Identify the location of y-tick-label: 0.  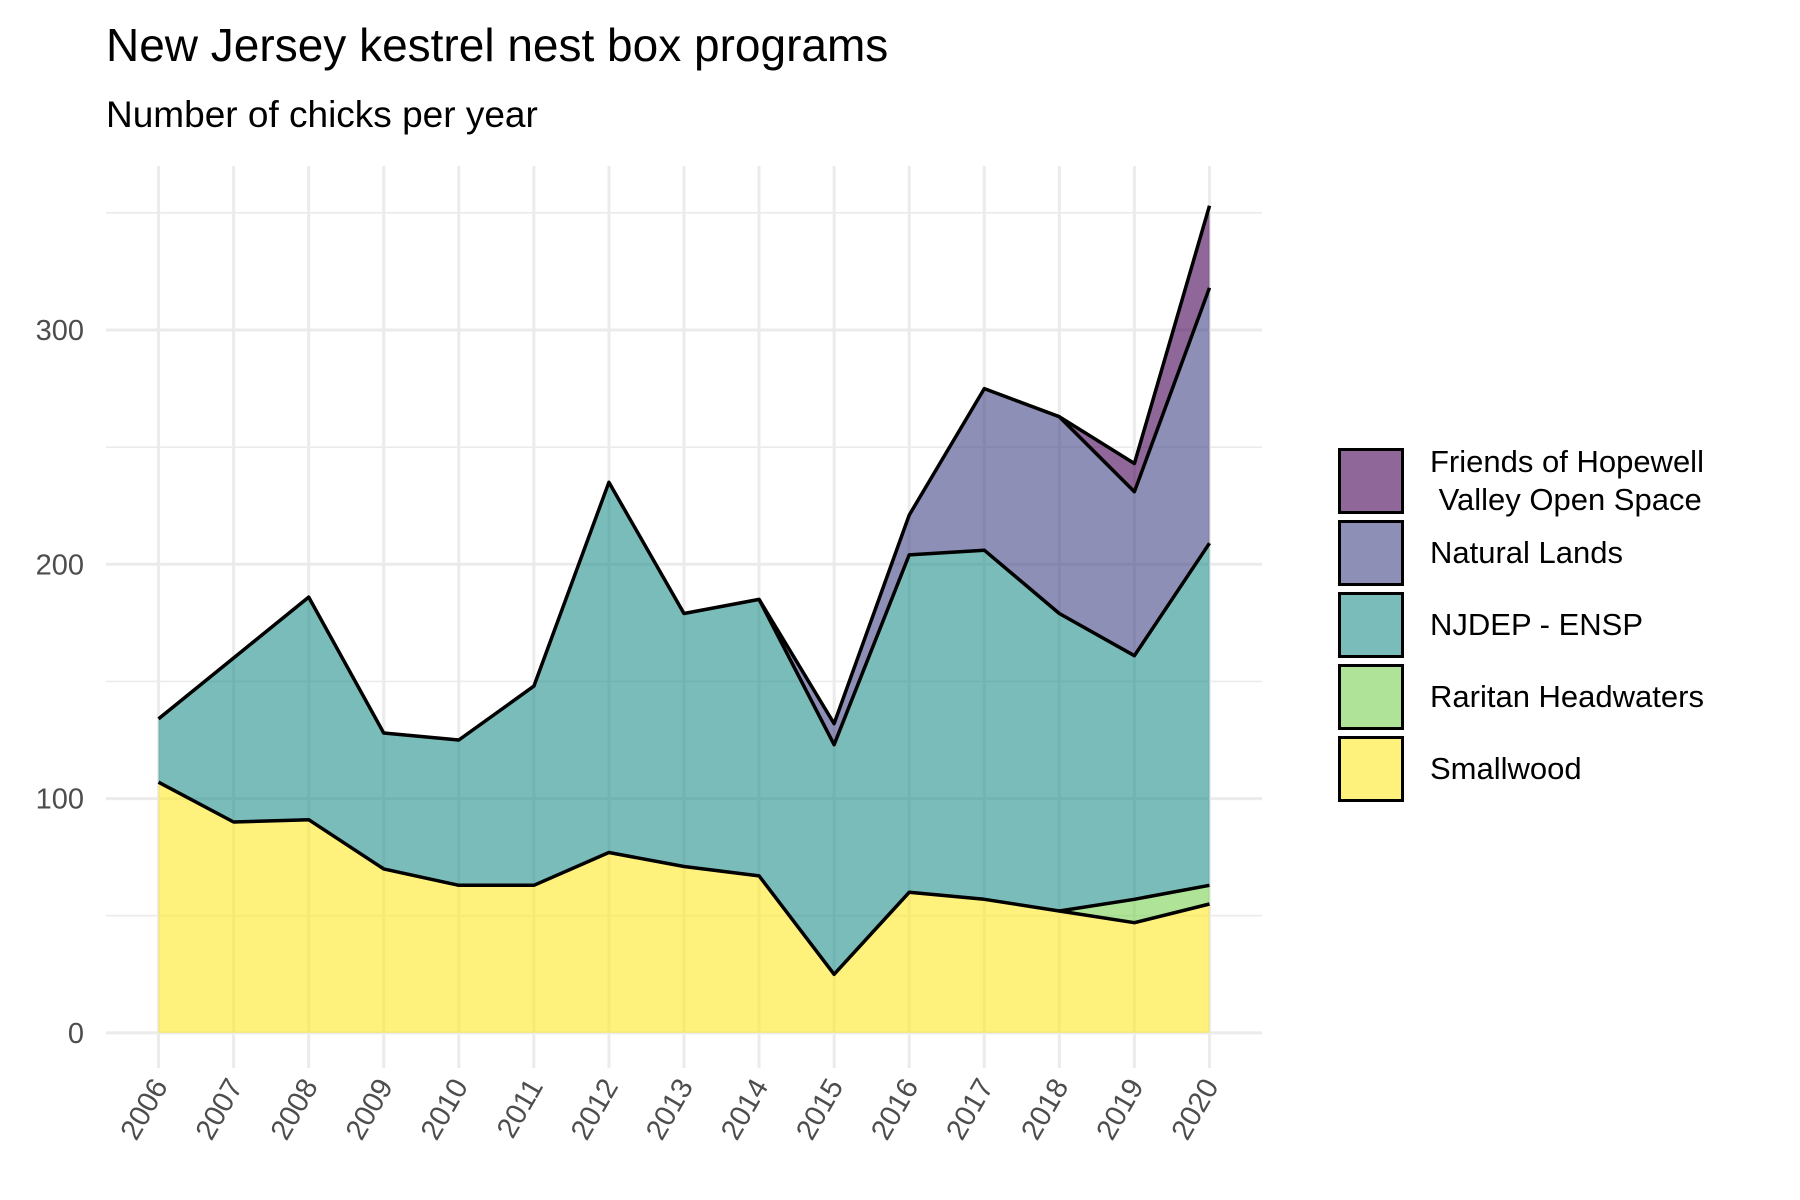
(76, 1034).